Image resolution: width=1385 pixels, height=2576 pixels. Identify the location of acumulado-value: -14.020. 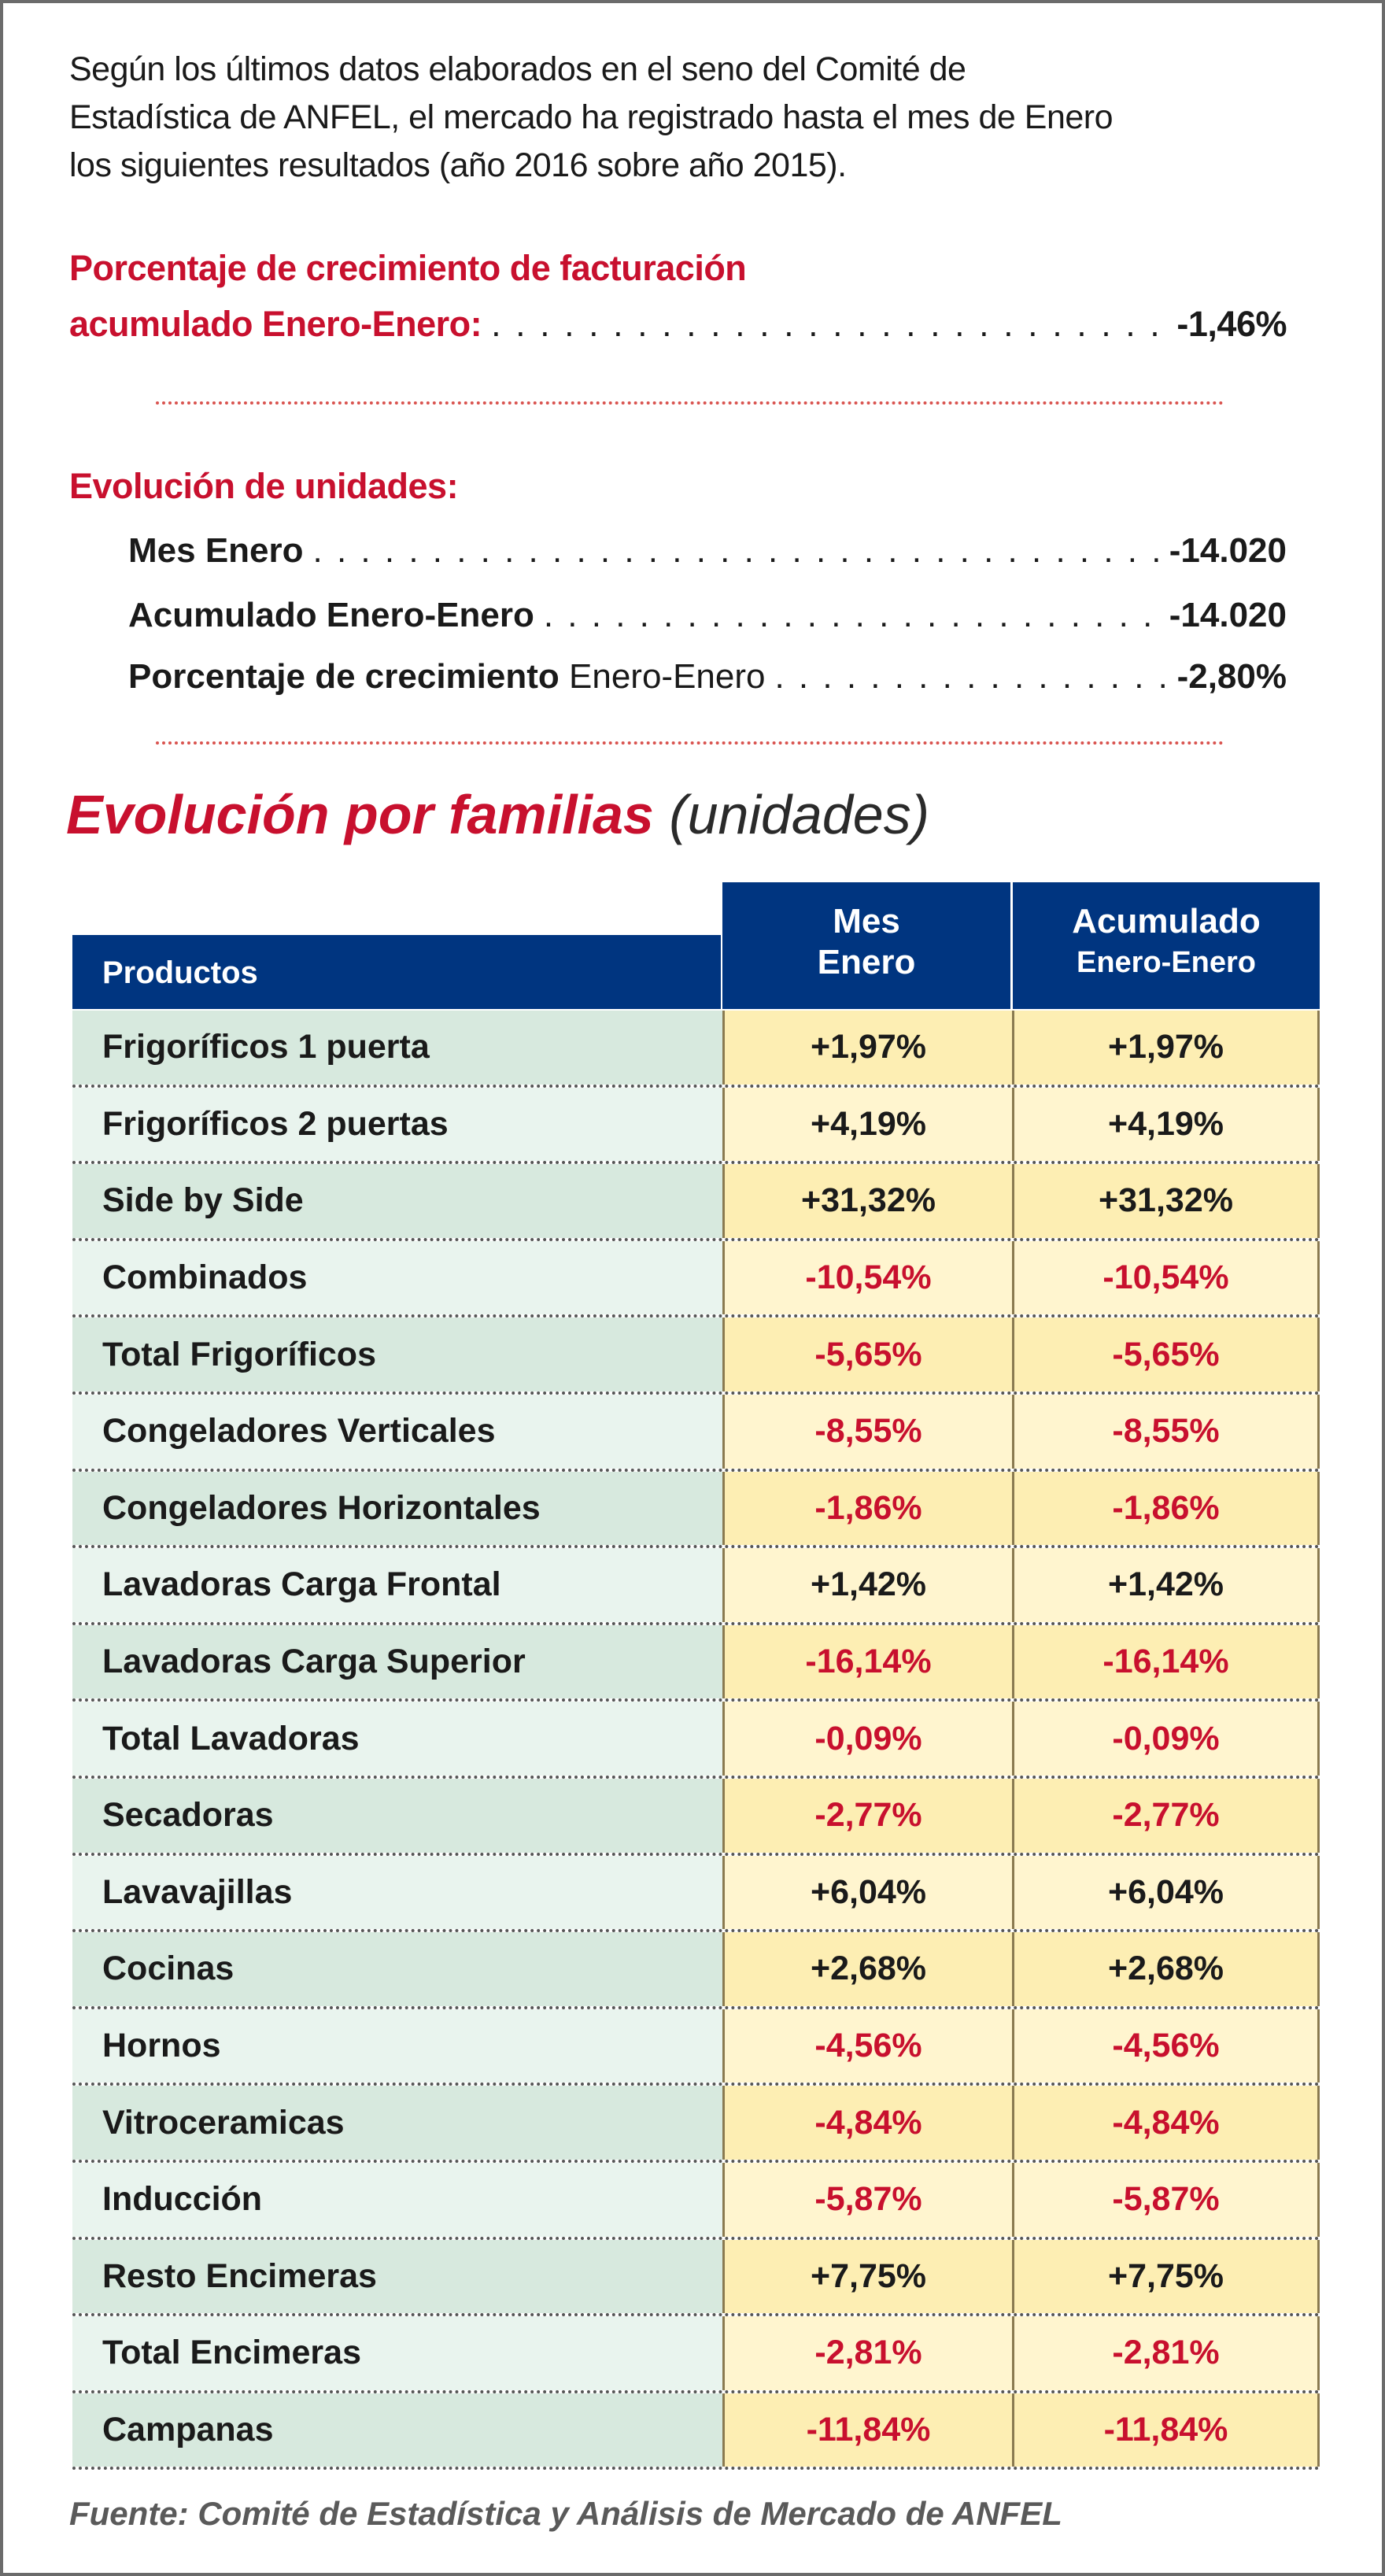
(1228, 615).